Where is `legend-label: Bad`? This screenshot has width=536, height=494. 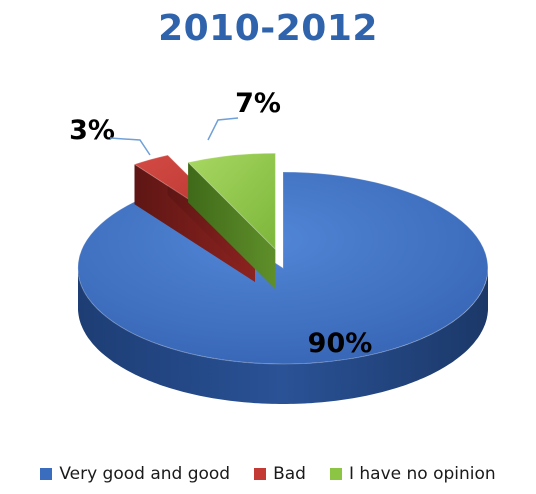 legend-label: Bad is located at coordinates (289, 474).